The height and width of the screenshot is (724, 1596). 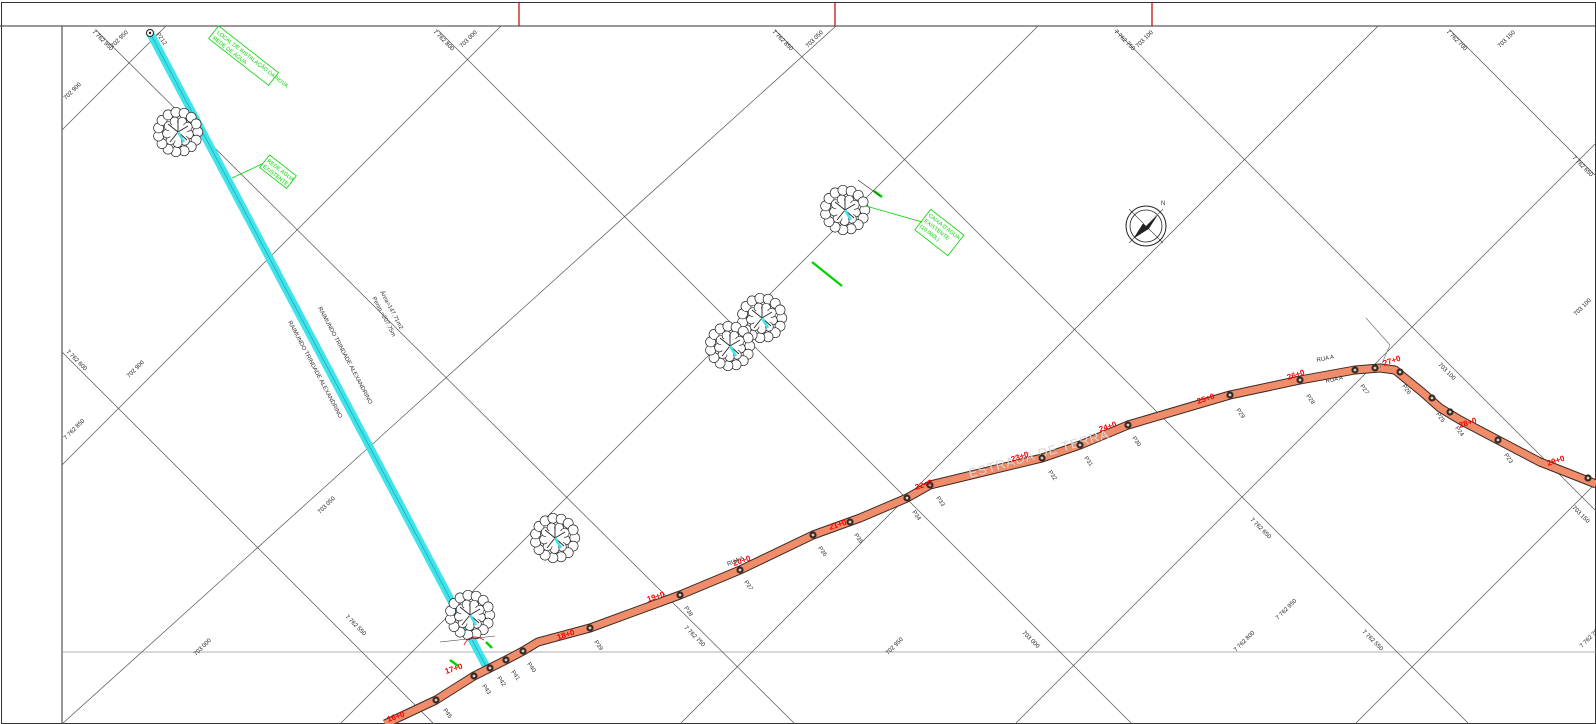 I want to click on point-label: P27, so click(x=1363, y=390).